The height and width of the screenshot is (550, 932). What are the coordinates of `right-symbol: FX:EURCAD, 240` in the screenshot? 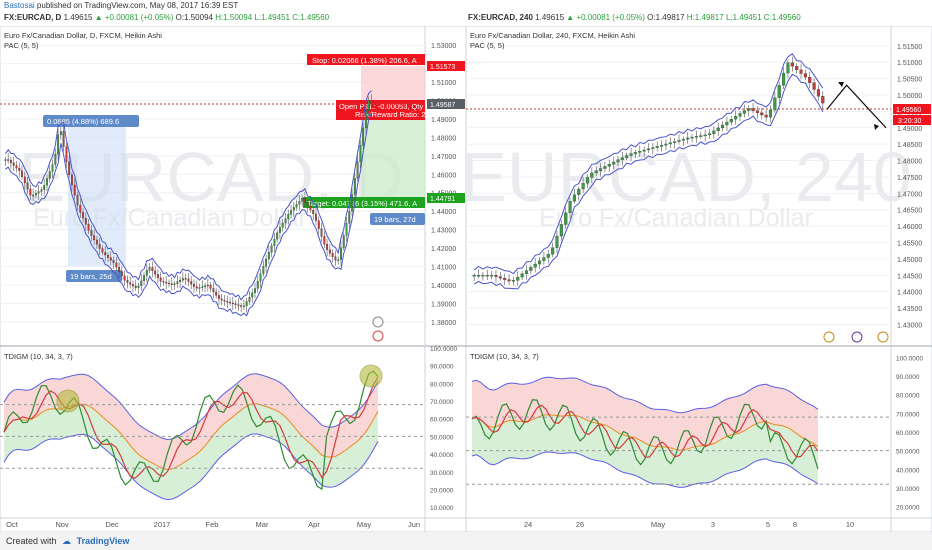 It's located at (500, 17).